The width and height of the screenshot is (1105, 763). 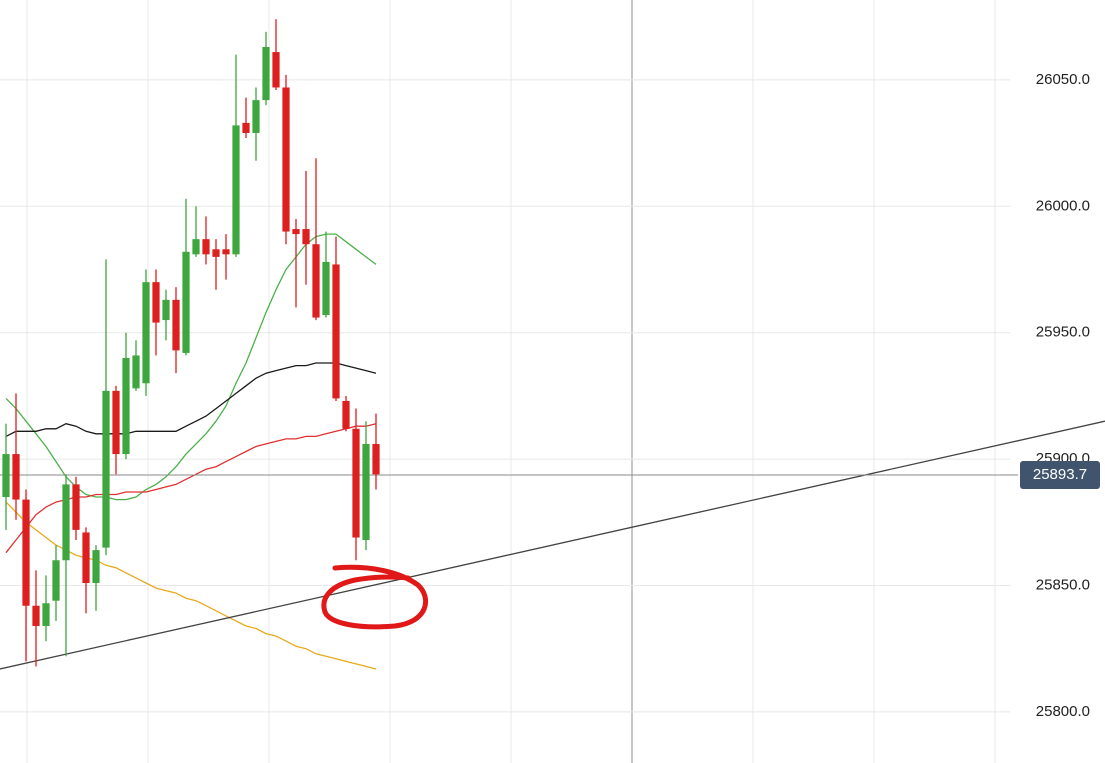 I want to click on y-tick-label: 26050.0, so click(x=1063, y=79).